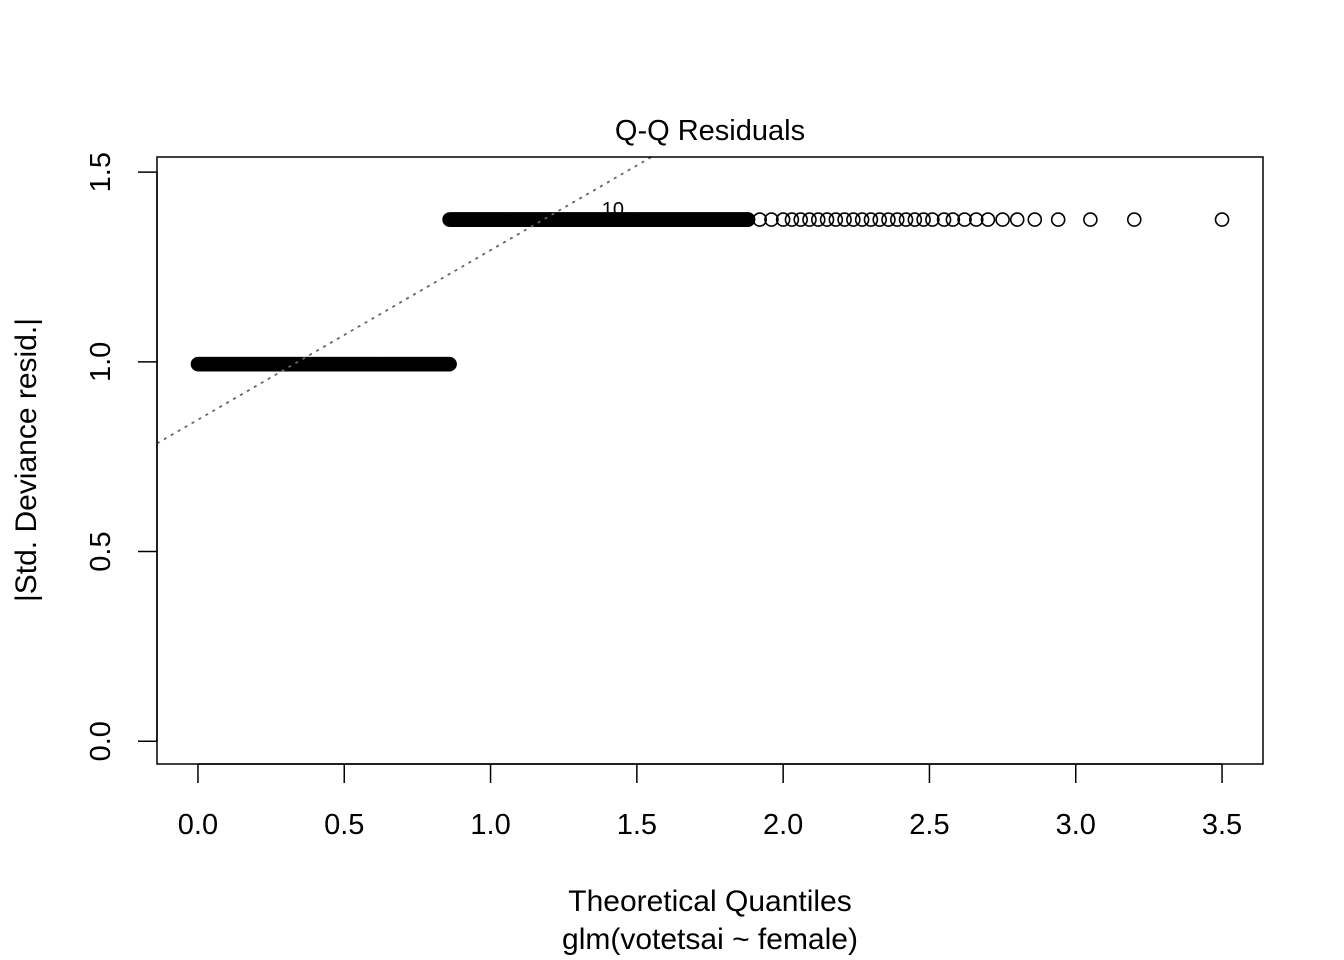 The height and width of the screenshot is (960, 1344). Describe the element at coordinates (101, 172) in the screenshot. I see `y-tick-label: 1.5` at that location.